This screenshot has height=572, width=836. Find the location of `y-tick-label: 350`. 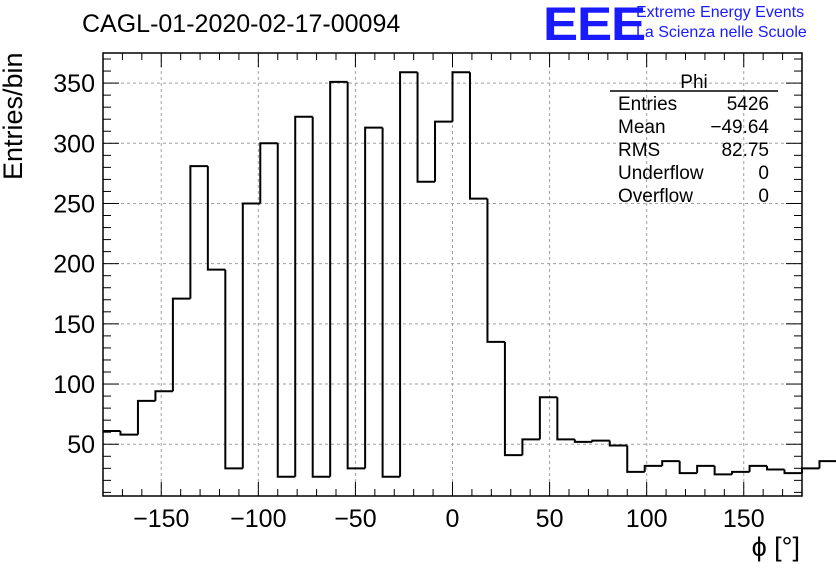

y-tick-label: 350 is located at coordinates (74, 84).